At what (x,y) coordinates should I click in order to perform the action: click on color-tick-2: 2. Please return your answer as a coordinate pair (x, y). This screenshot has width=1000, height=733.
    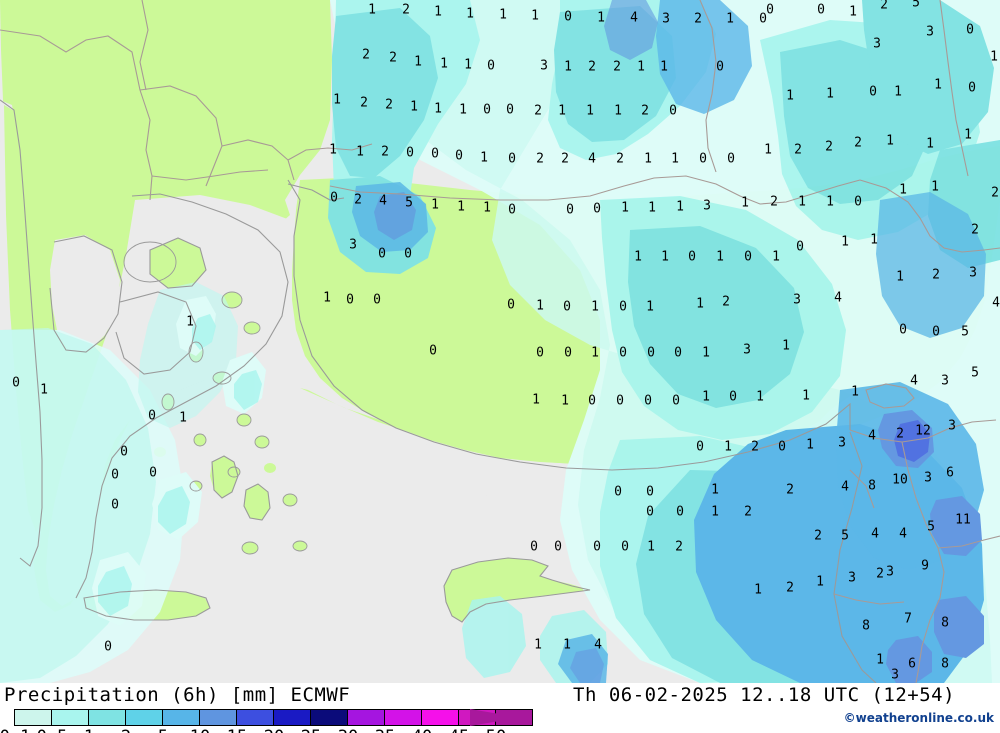
    Looking at the image, I should click on (126, 730).